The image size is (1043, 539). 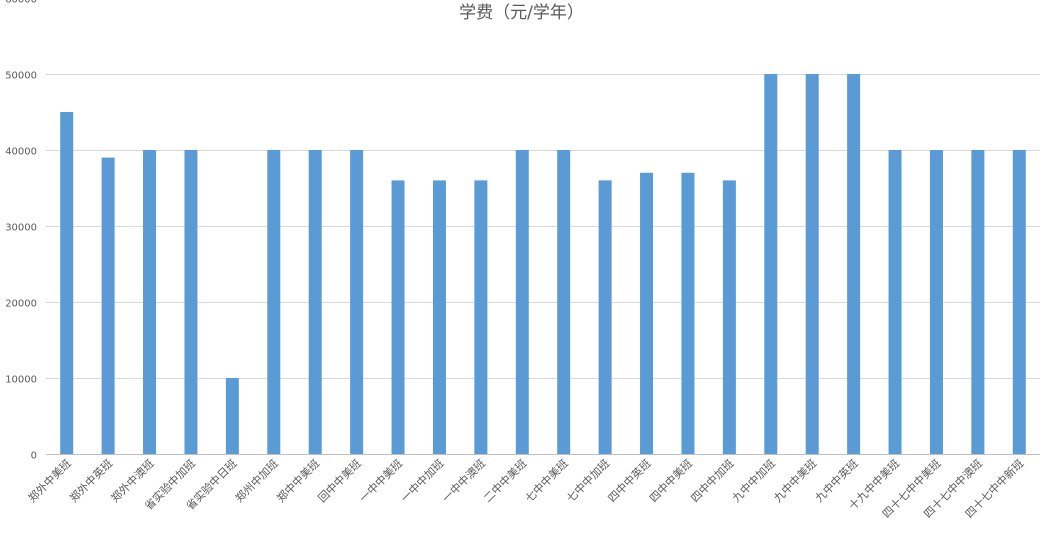 I want to click on x-tick-label: 郑中中美班, so click(x=298, y=480).